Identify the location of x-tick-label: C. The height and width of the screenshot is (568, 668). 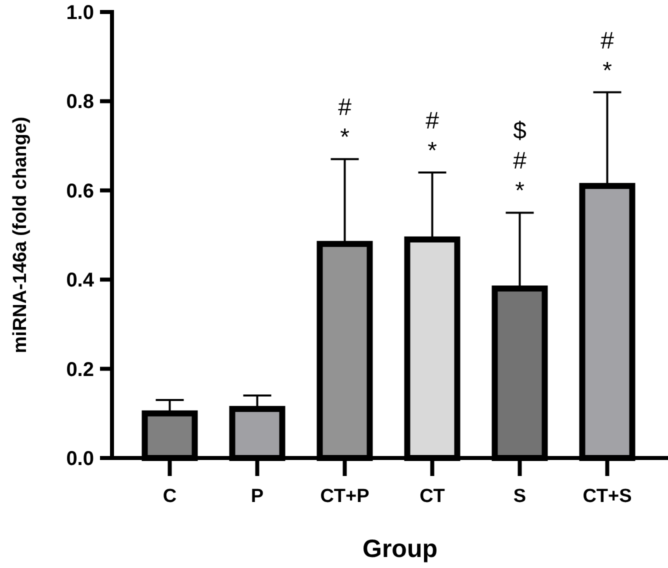
(169, 496).